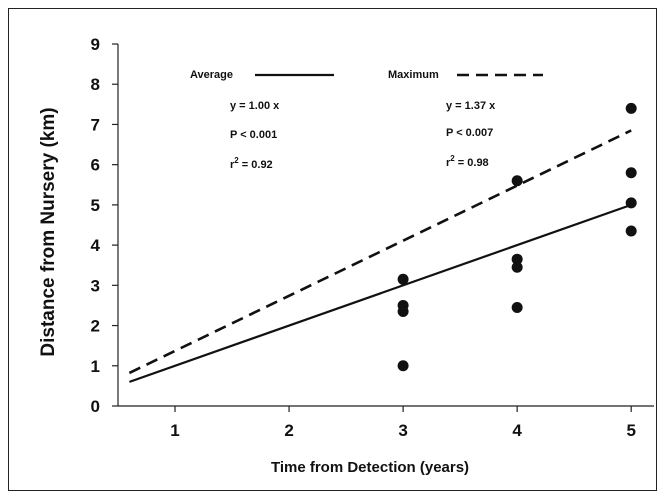  Describe the element at coordinates (255, 106) in the screenshot. I see `annotation-average-equation: y = 1.00 x` at that location.